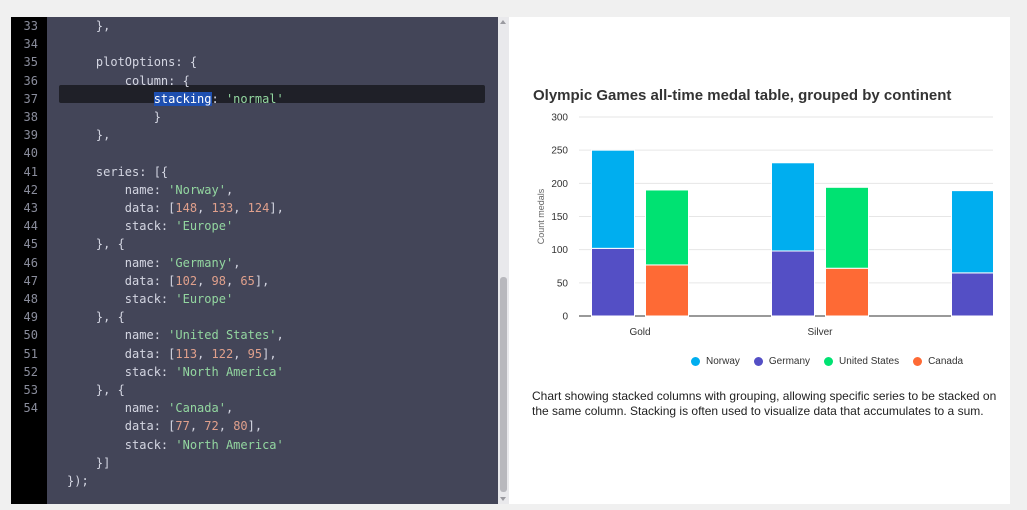 Image resolution: width=1027 pixels, height=510 pixels. What do you see at coordinates (847, 227) in the screenshot?
I see `bar-united-states-silver` at bounding box center [847, 227].